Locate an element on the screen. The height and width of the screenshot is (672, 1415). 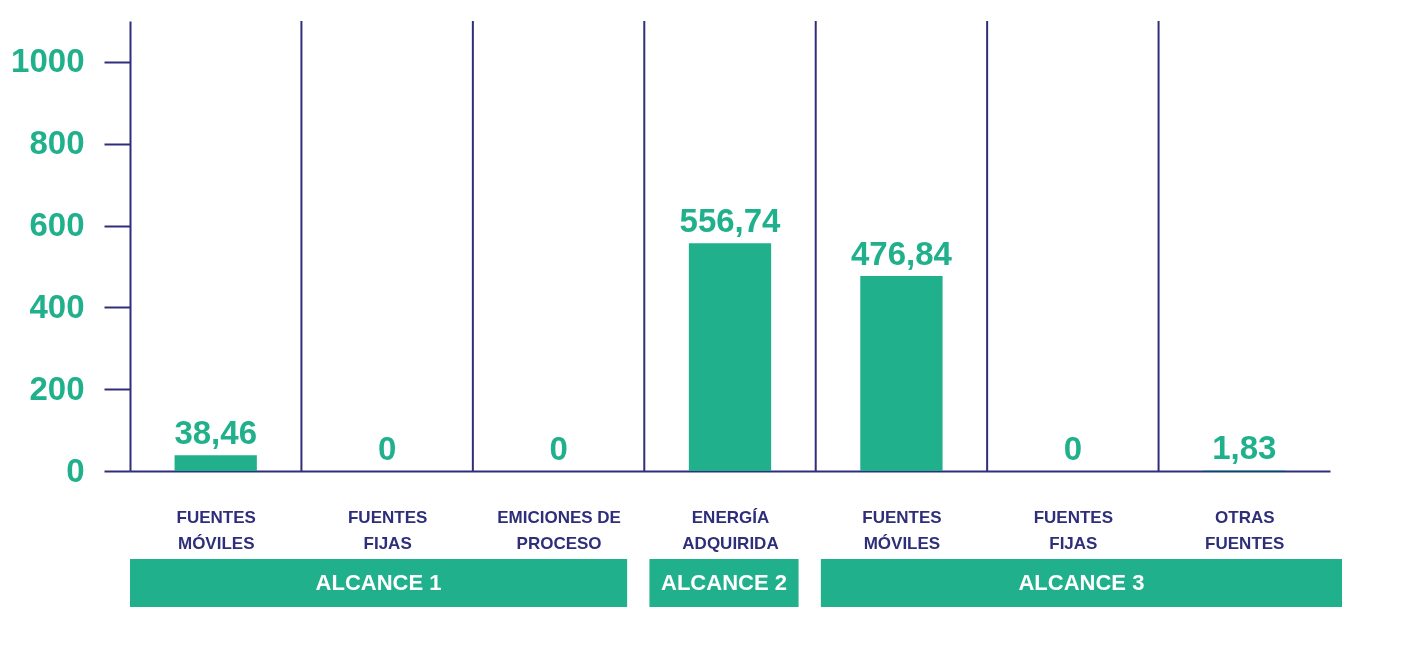
y-tick-label: 1000 is located at coordinates (48, 61).